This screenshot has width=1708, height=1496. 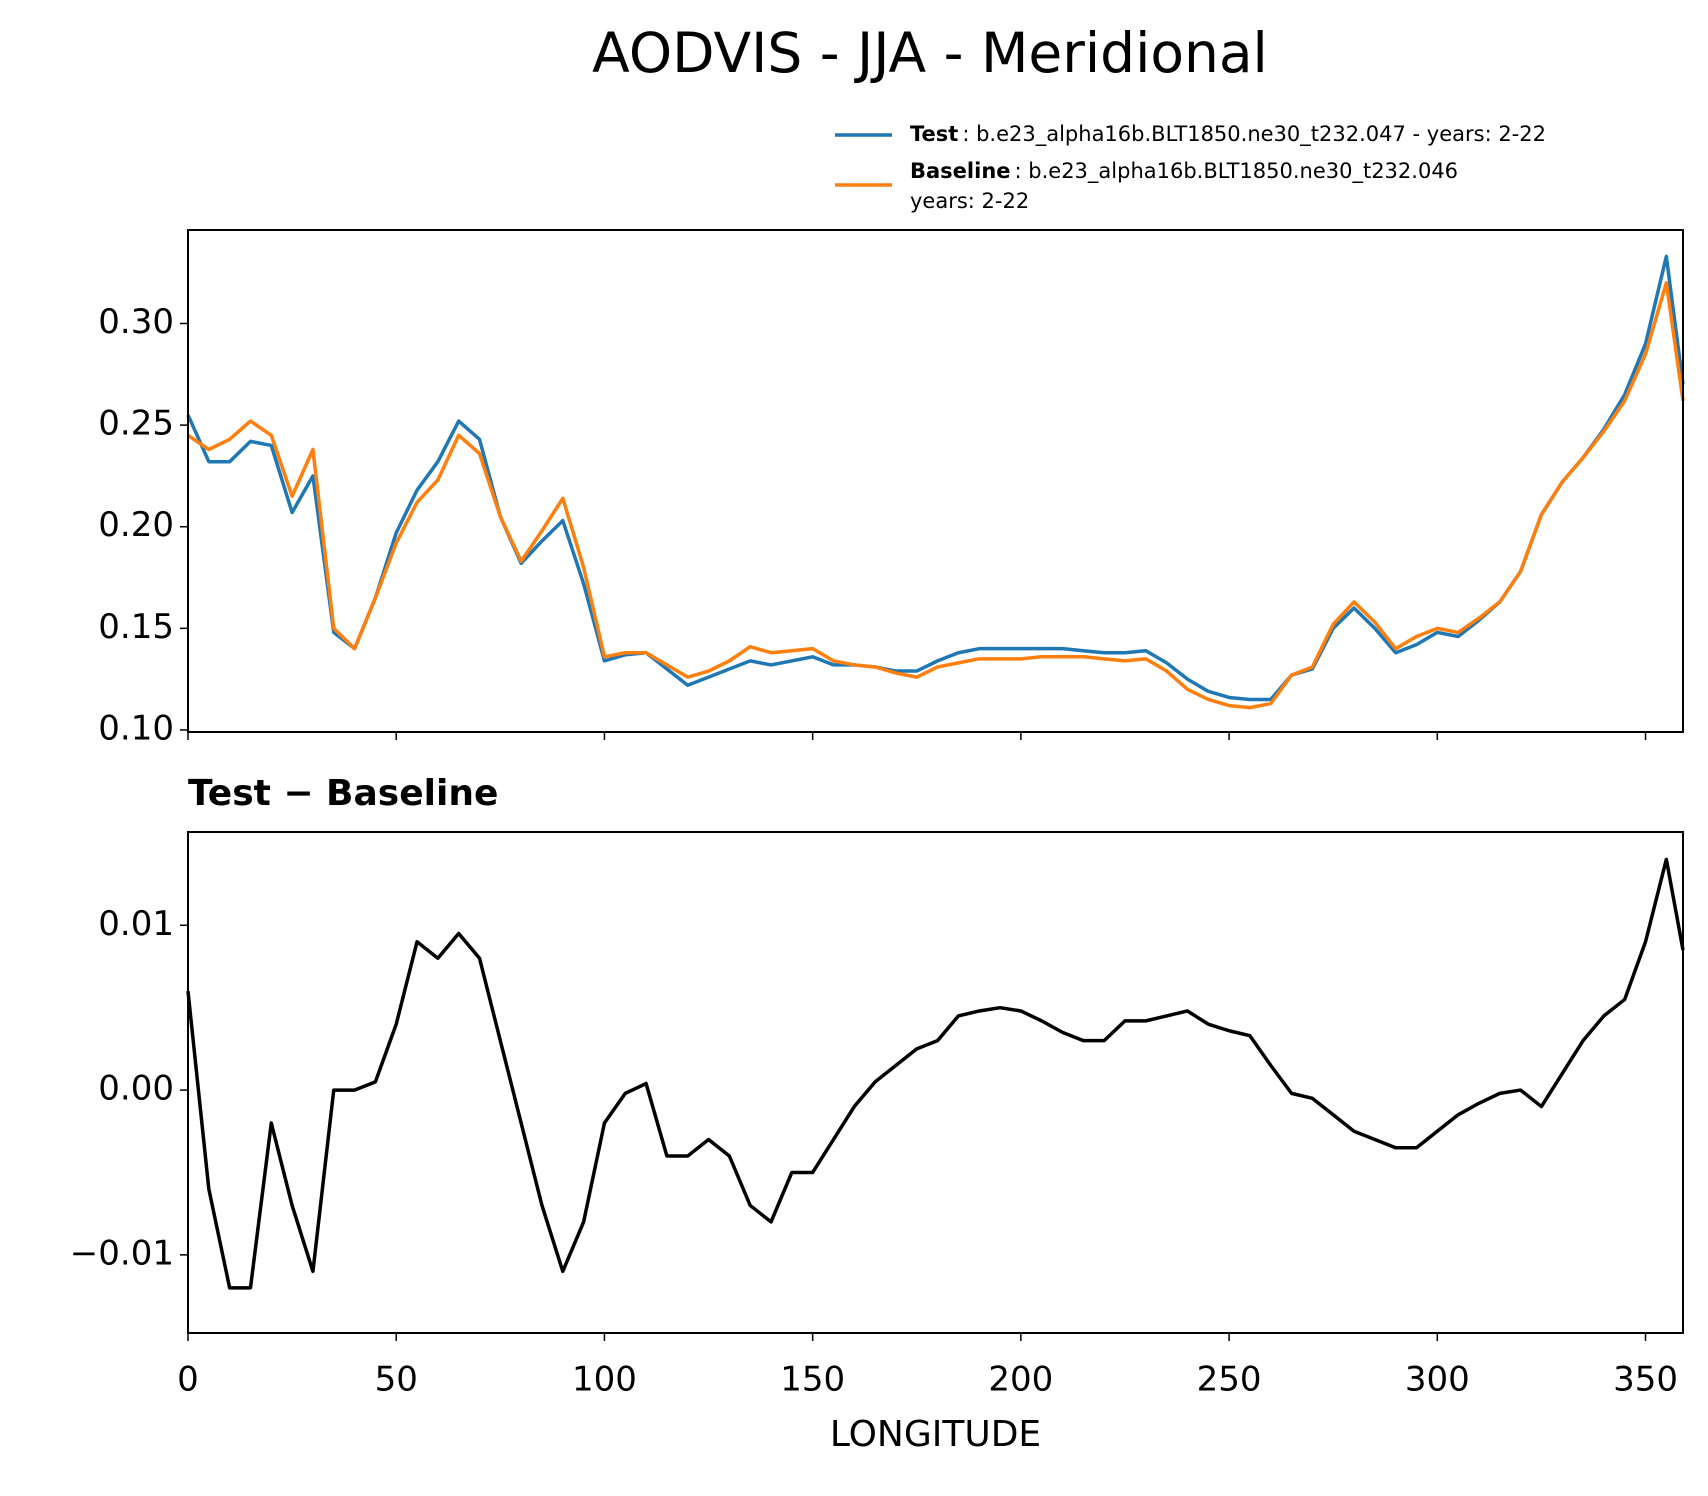 What do you see at coordinates (930, 53) in the screenshot?
I see `figure-title: AODVIS - JJA - Meridional` at bounding box center [930, 53].